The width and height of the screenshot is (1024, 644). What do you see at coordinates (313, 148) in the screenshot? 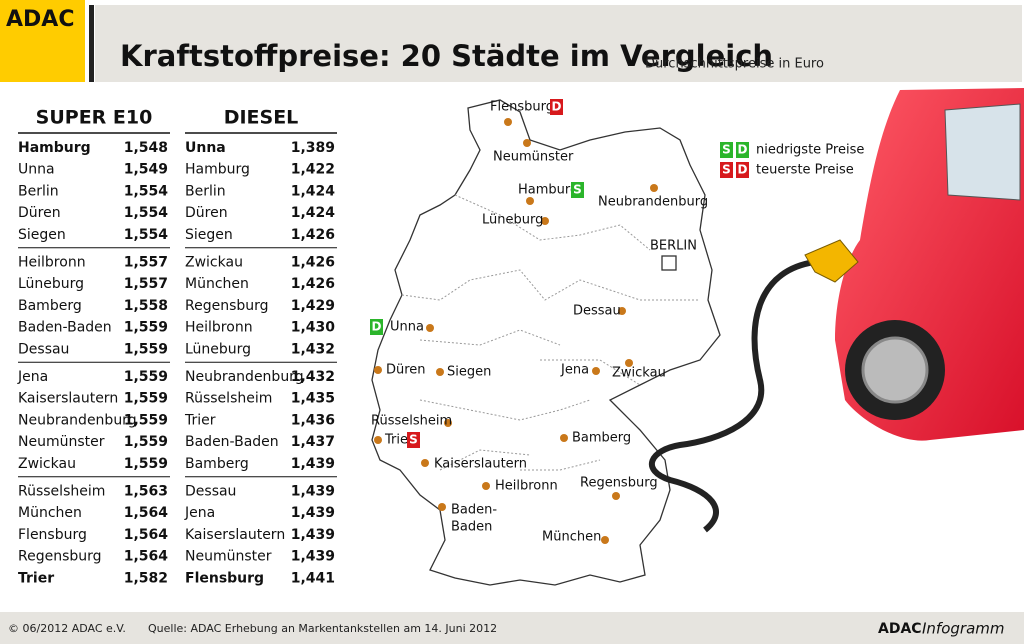
I see `row-price: 1,389` at bounding box center [313, 148].